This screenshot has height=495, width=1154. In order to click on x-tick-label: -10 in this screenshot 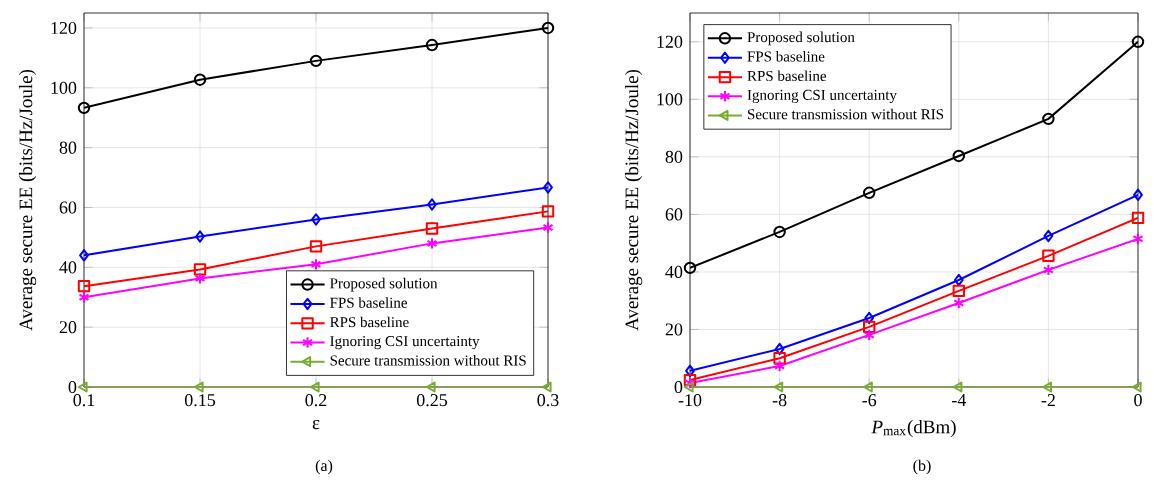, I will do `click(690, 400)`.